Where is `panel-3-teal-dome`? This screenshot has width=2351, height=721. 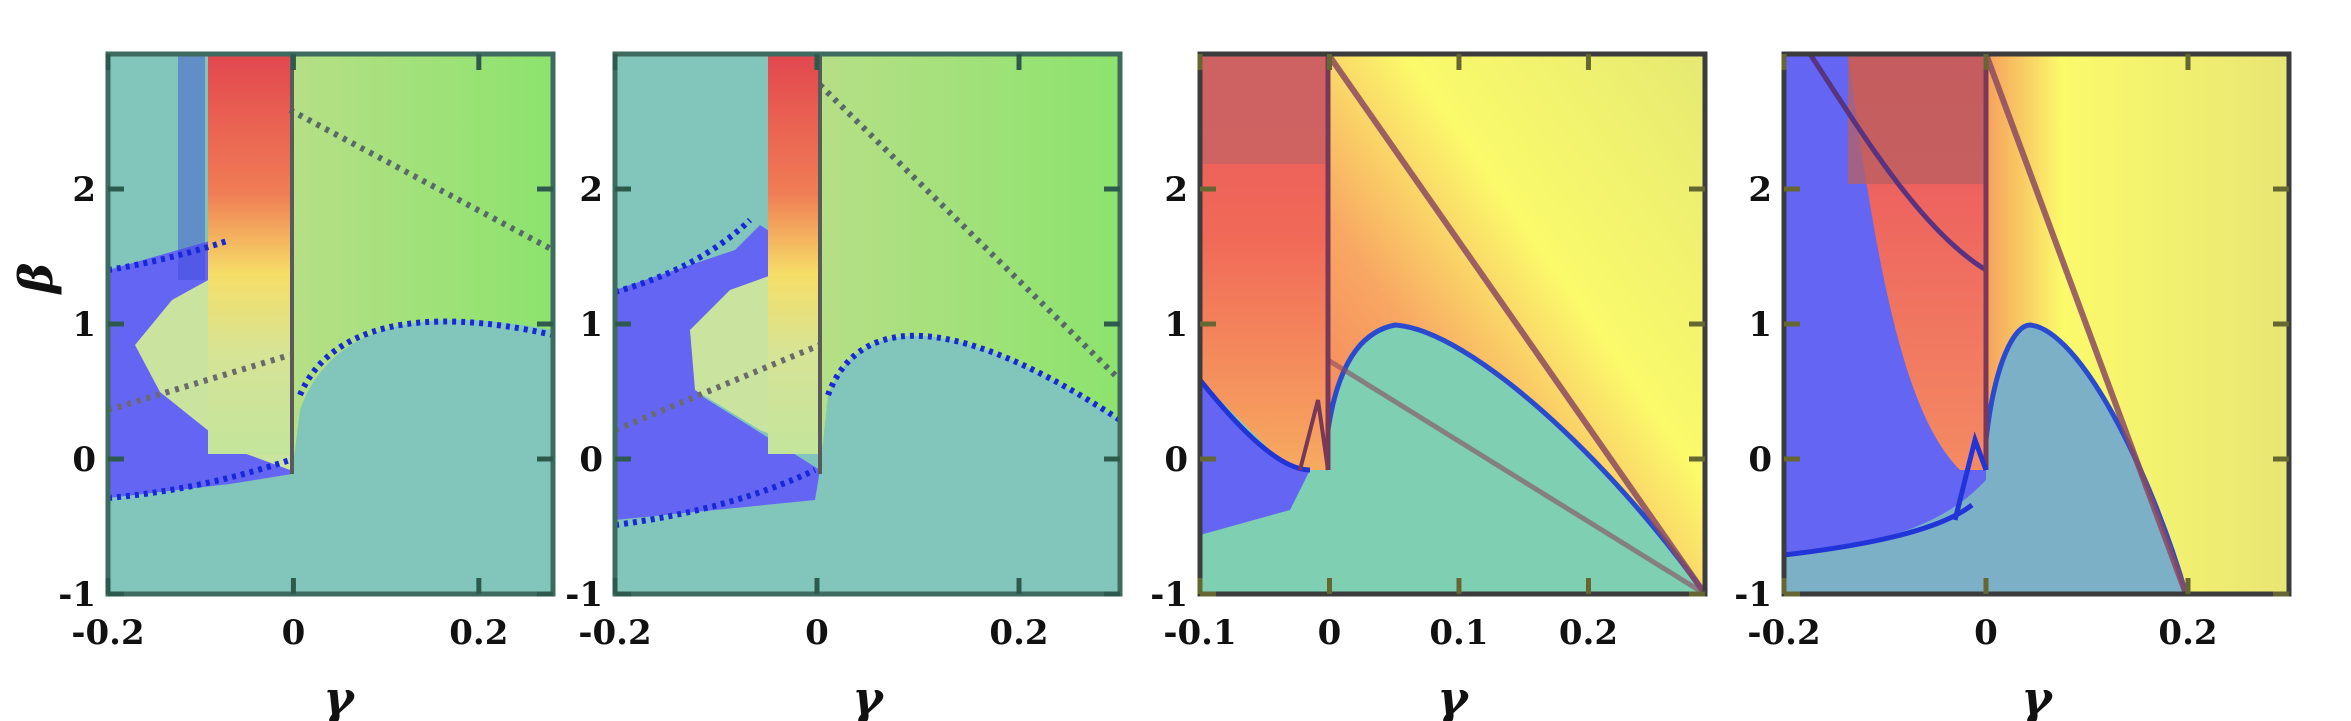 panel-3-teal-dome is located at coordinates (1452, 459).